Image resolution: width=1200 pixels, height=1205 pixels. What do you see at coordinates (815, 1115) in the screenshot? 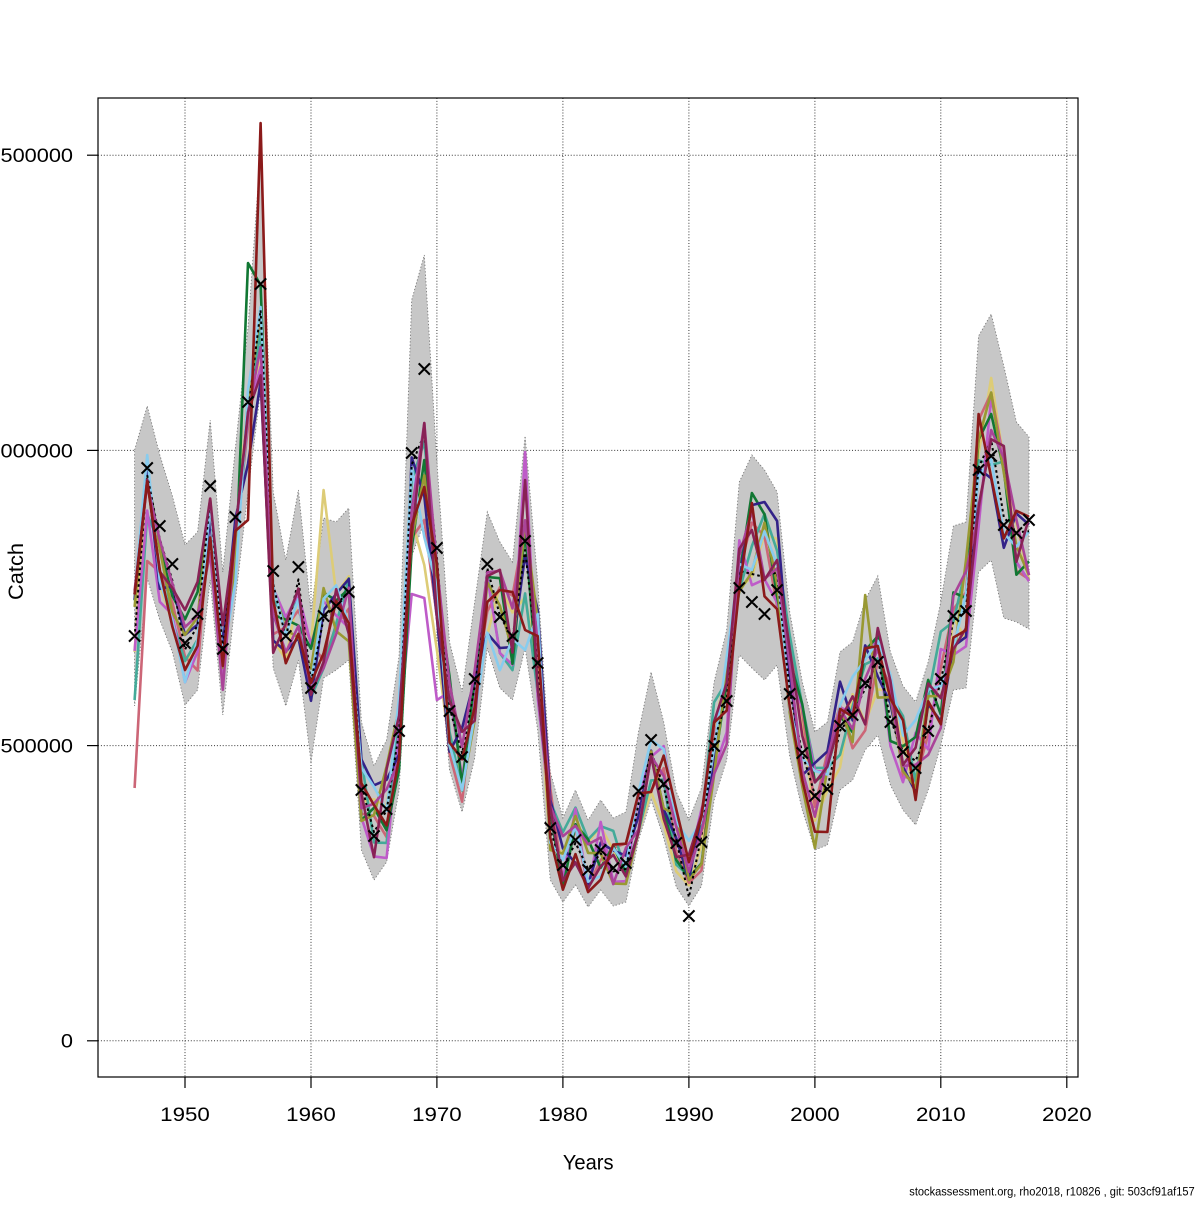
I see `svg-text: 2000` at bounding box center [815, 1115].